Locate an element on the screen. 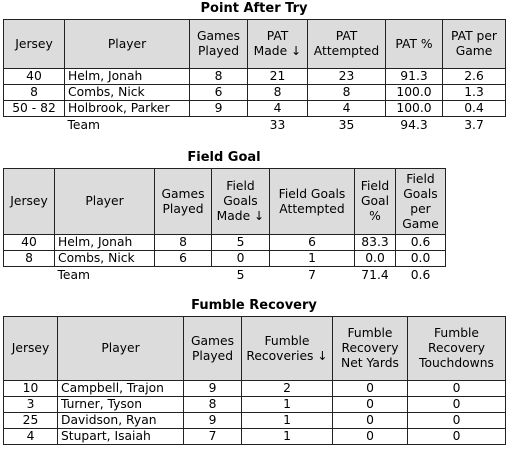 The height and width of the screenshot is (464, 508). table-row: 40 Helm, Jonah 8 21 23 91.3 2.6 is located at coordinates (254, 76).